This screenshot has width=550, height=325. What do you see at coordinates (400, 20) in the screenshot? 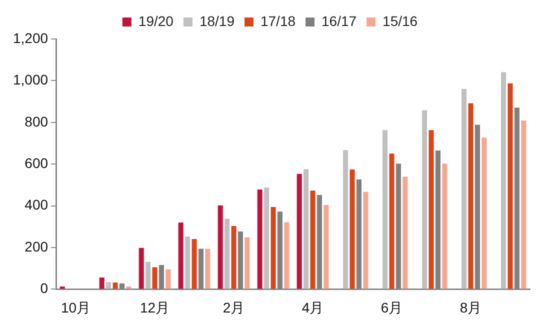
I see `legend-label: 15/16` at bounding box center [400, 20].